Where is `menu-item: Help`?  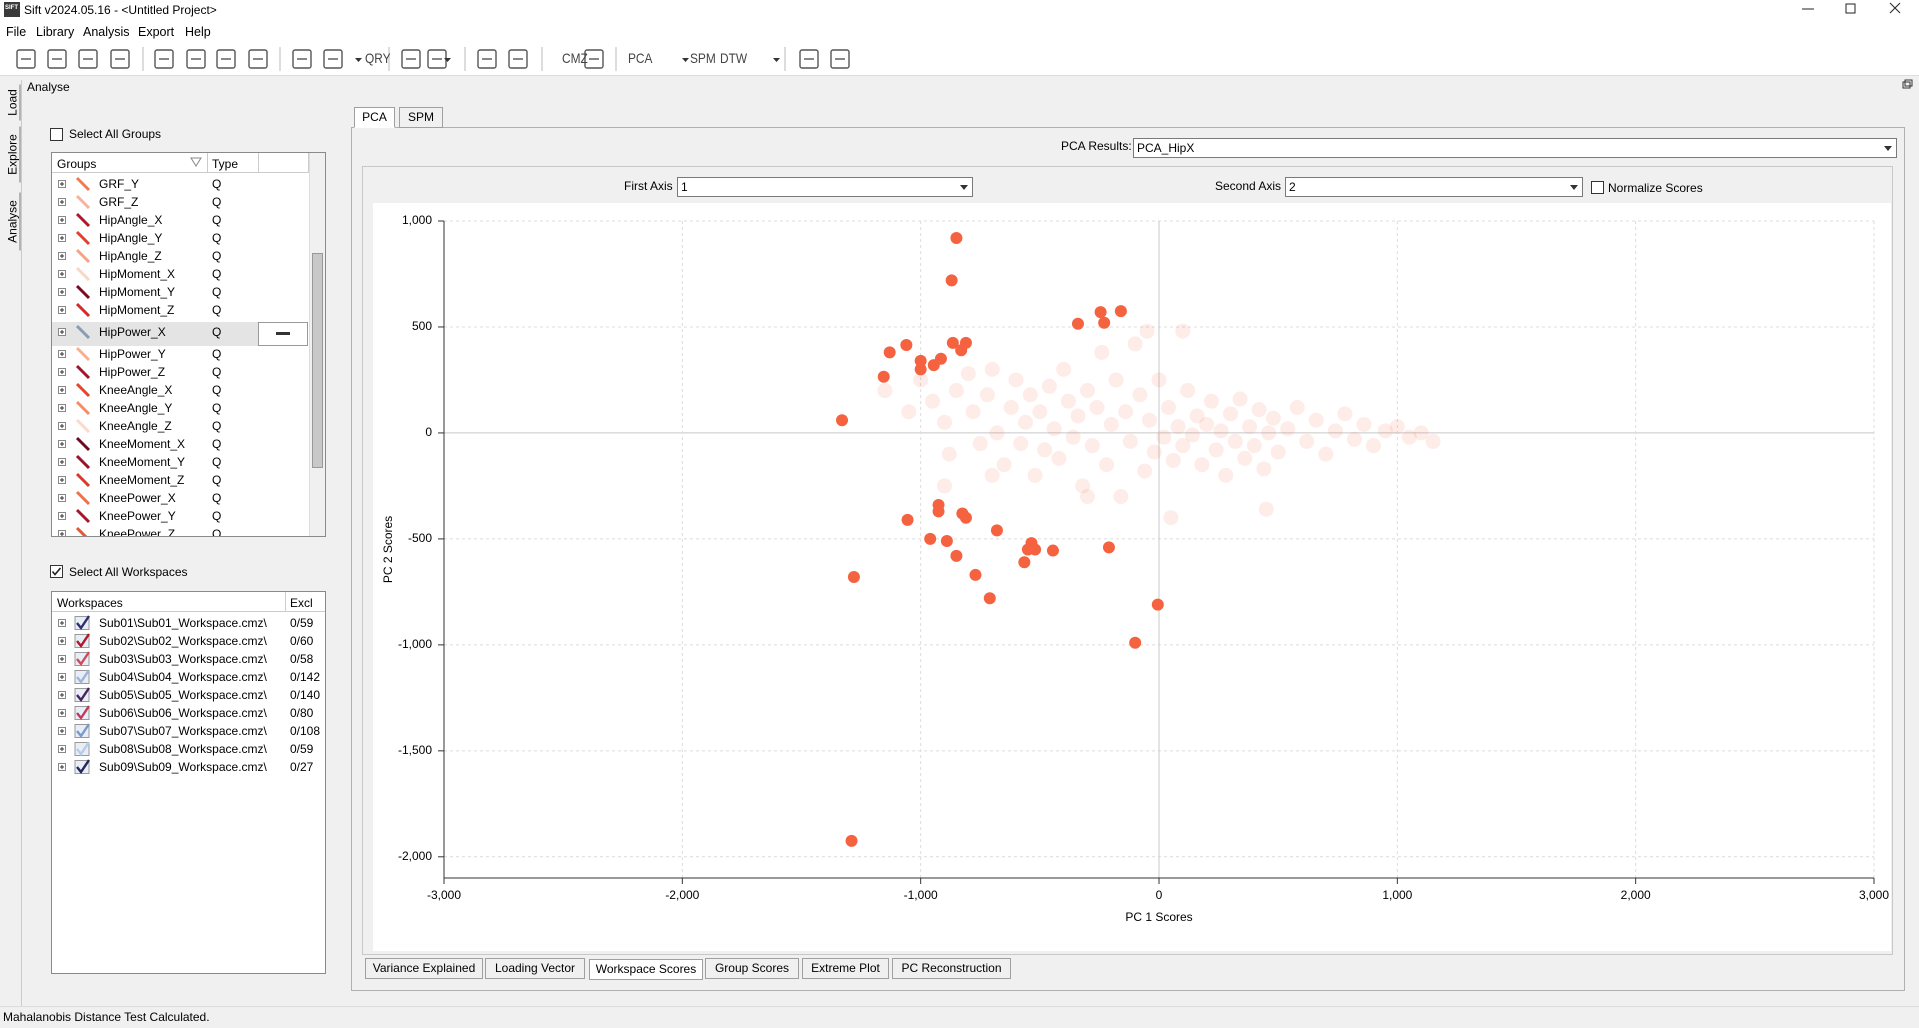 menu-item: Help is located at coordinates (198, 32).